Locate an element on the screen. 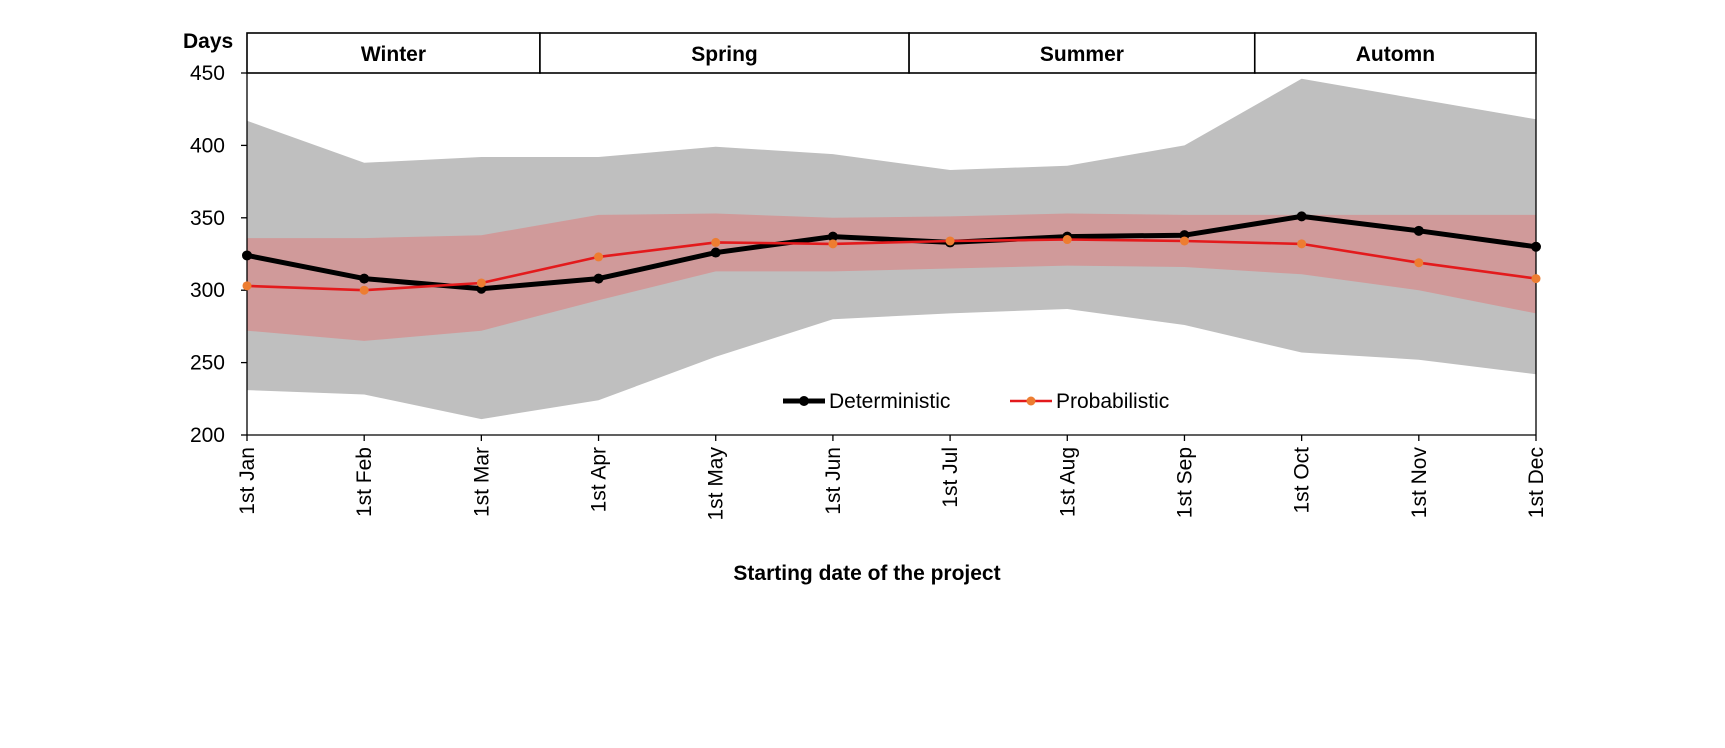  y-tick-label: 350 is located at coordinates (207, 218).